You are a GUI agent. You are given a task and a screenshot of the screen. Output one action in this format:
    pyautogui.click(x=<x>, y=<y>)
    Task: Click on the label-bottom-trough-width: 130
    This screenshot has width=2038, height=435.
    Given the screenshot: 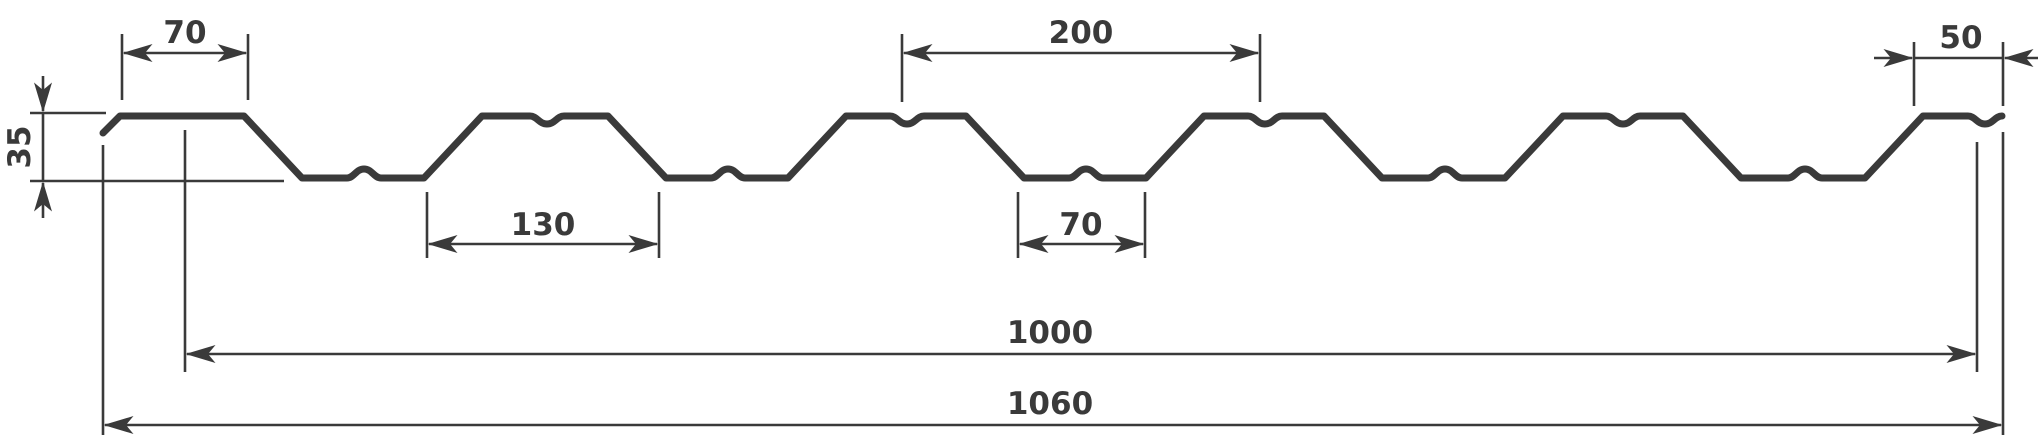 What is the action you would take?
    pyautogui.click(x=543, y=225)
    